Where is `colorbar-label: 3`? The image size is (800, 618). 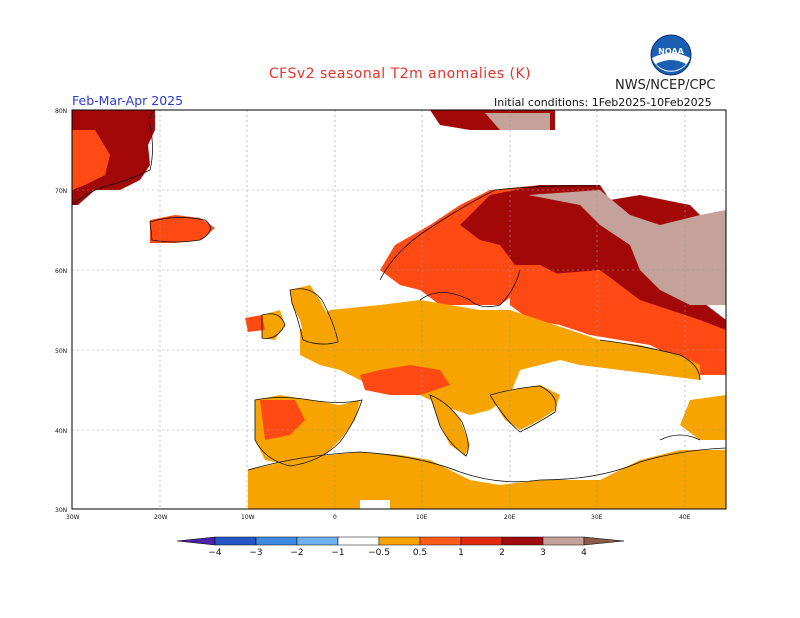 colorbar-label: 3 is located at coordinates (543, 553).